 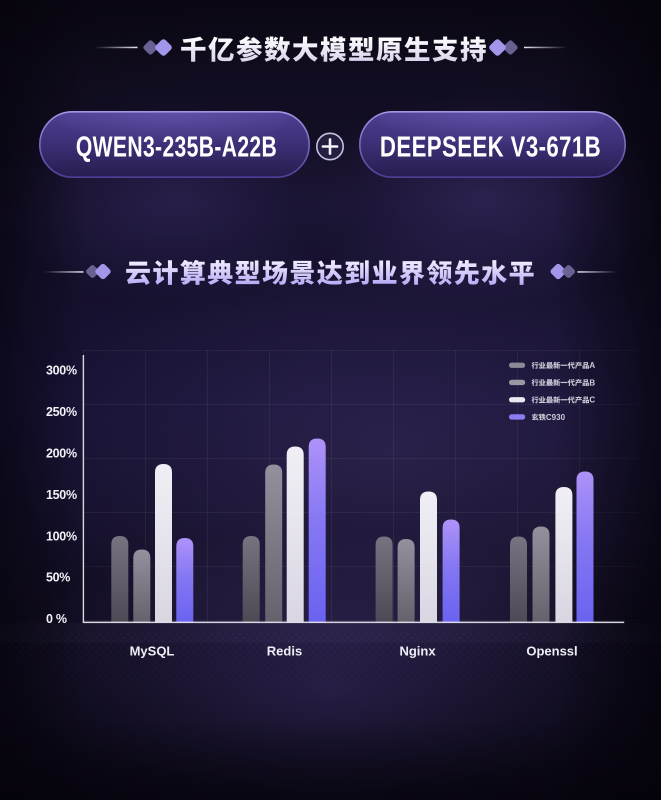 I want to click on svg-text: Openssl, so click(x=551, y=651).